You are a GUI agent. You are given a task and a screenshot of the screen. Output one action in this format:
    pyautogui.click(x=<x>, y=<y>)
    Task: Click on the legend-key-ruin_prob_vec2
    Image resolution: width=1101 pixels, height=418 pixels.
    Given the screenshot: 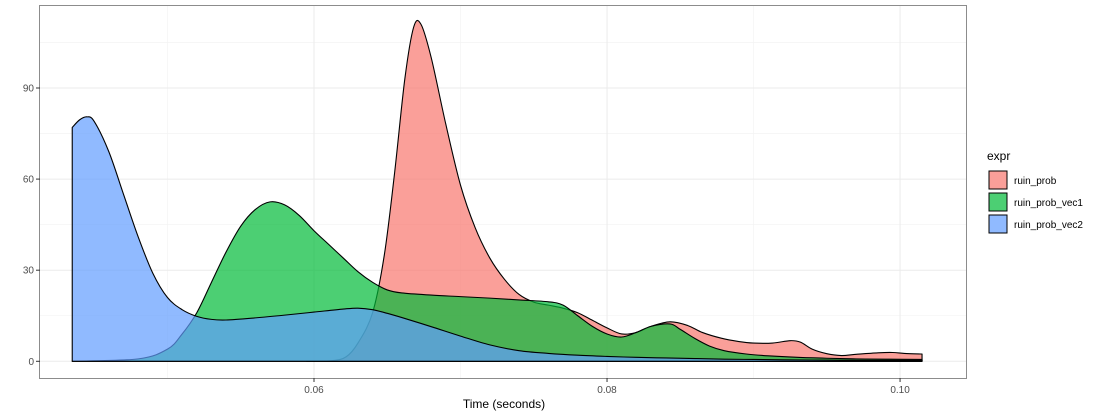 What is the action you would take?
    pyautogui.click(x=998, y=224)
    